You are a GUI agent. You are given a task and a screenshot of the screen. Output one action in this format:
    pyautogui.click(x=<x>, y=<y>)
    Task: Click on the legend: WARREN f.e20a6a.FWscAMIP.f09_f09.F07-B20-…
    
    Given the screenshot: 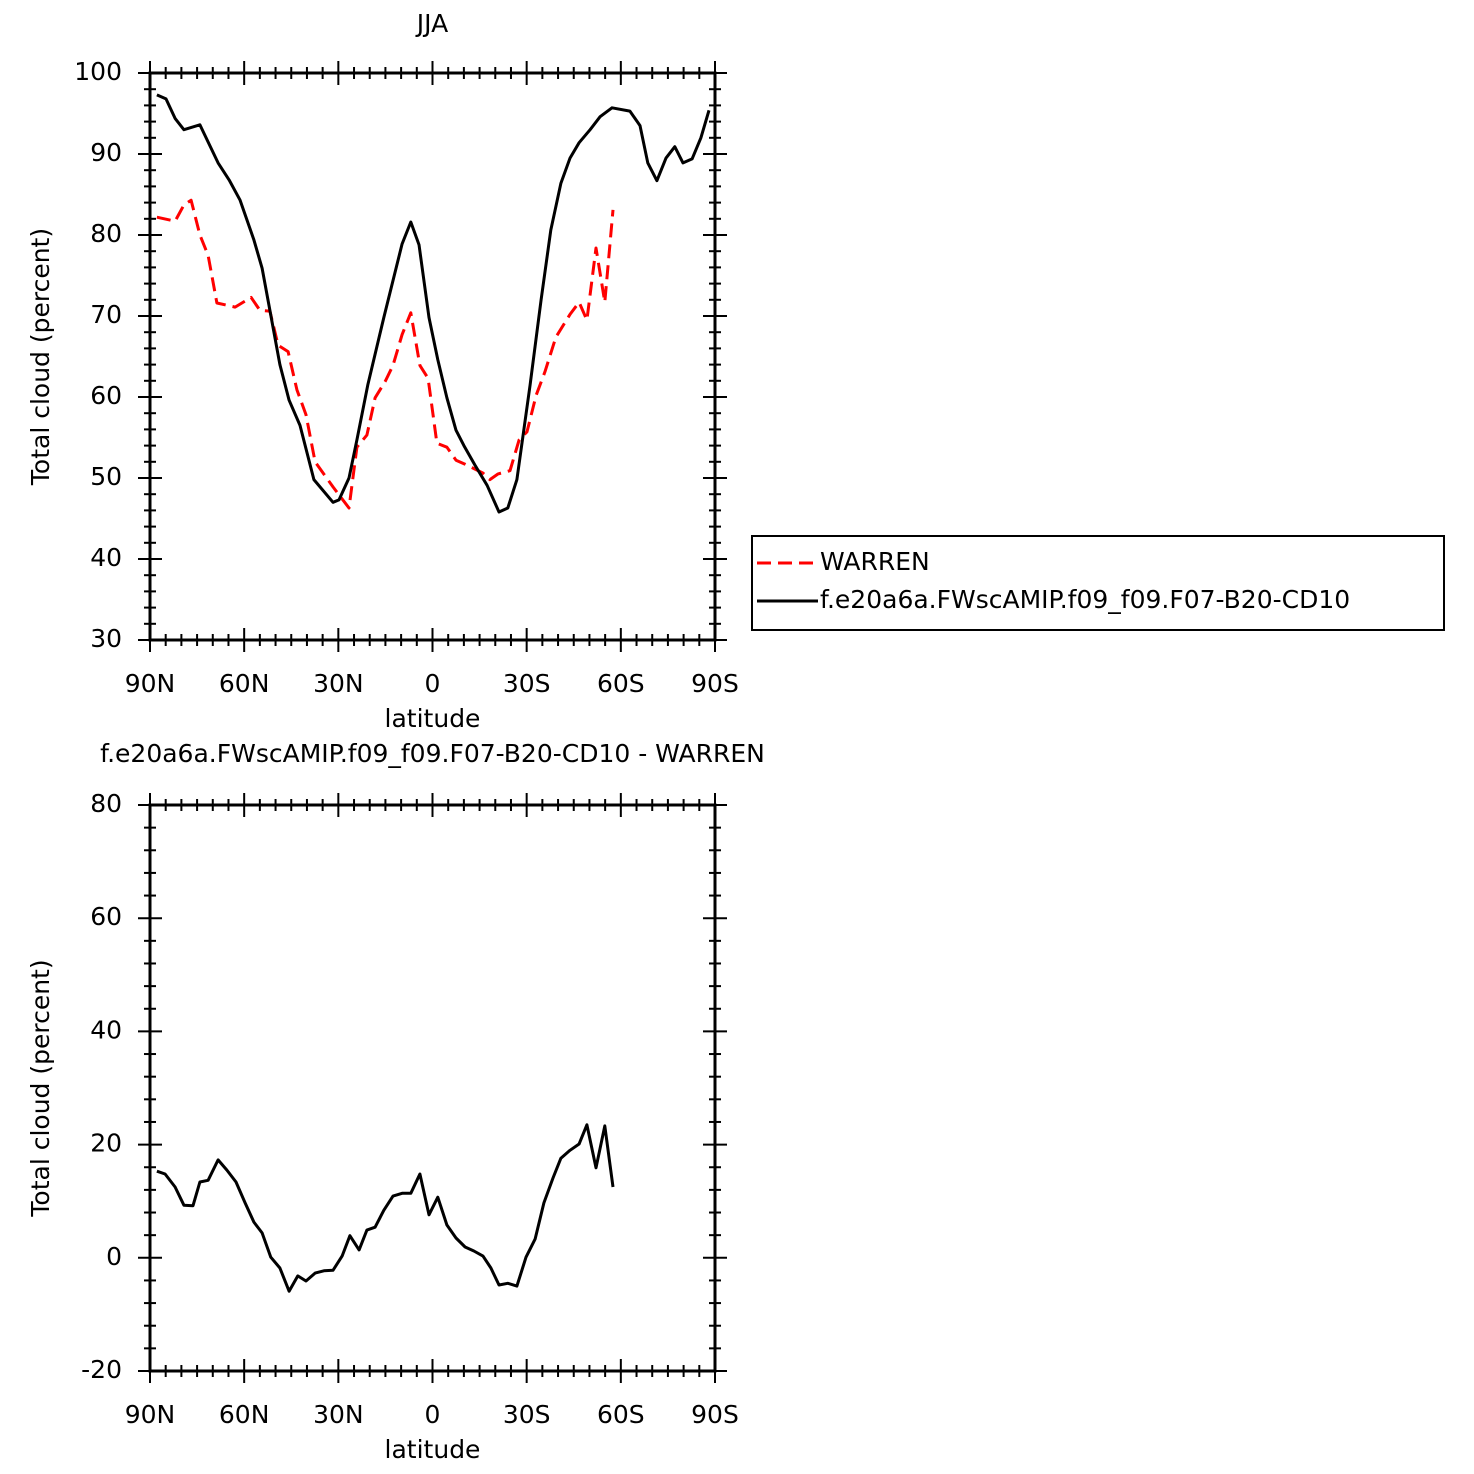 What is the action you would take?
    pyautogui.click(x=1098, y=583)
    